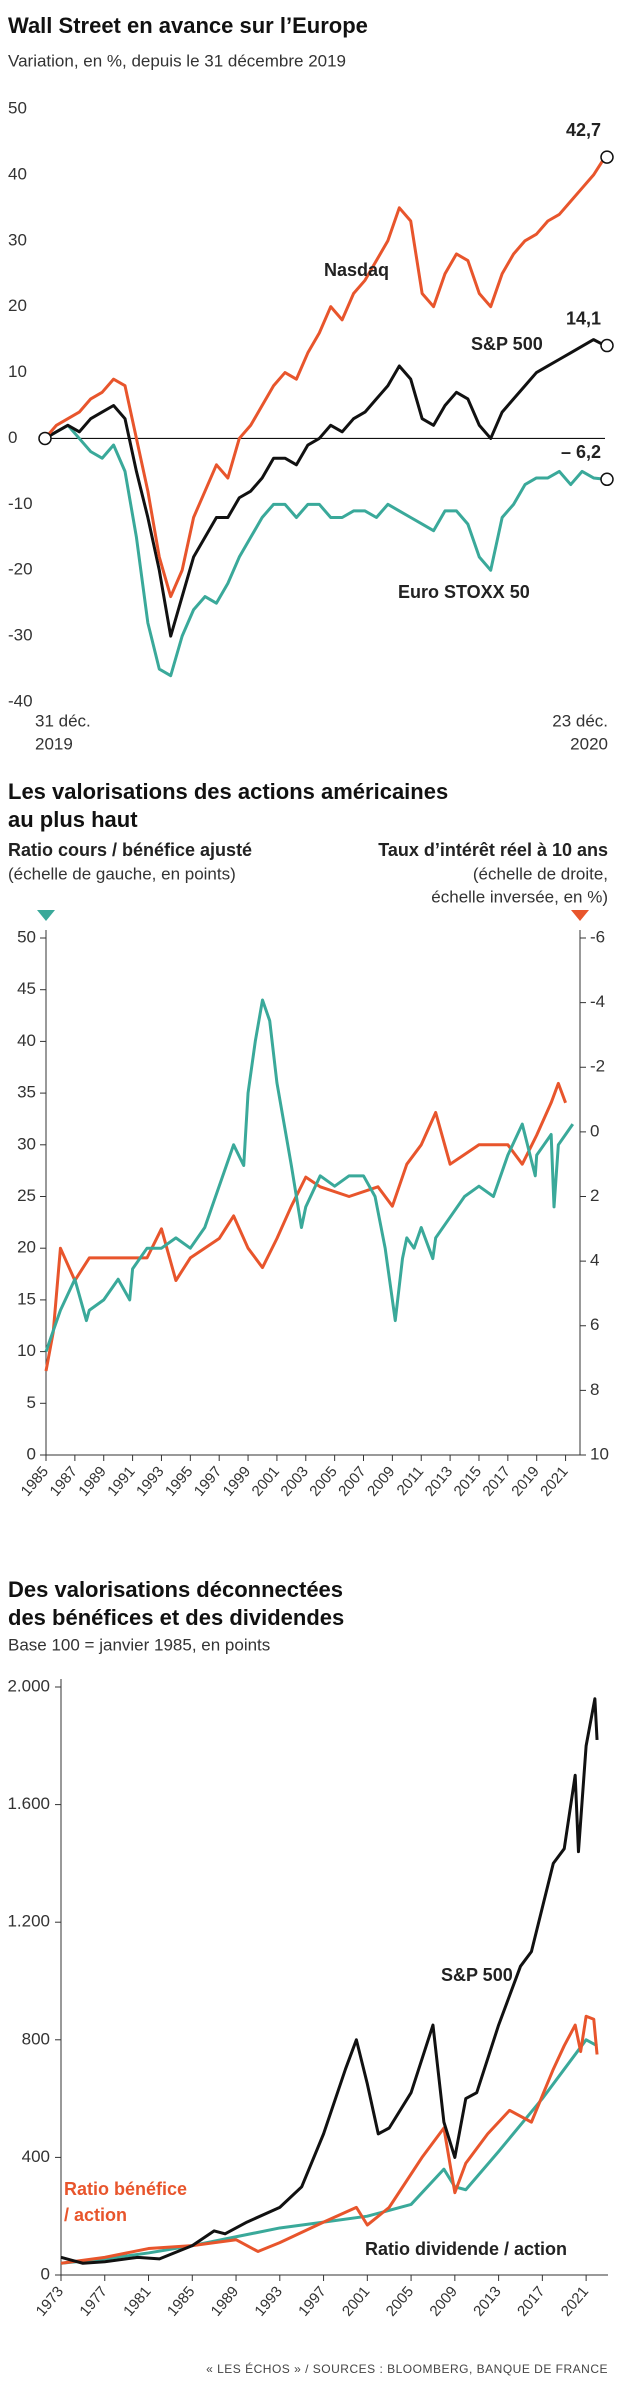 This screenshot has height=2385, width=620. I want to click on x-tick-label: 2015, so click(468, 1481).